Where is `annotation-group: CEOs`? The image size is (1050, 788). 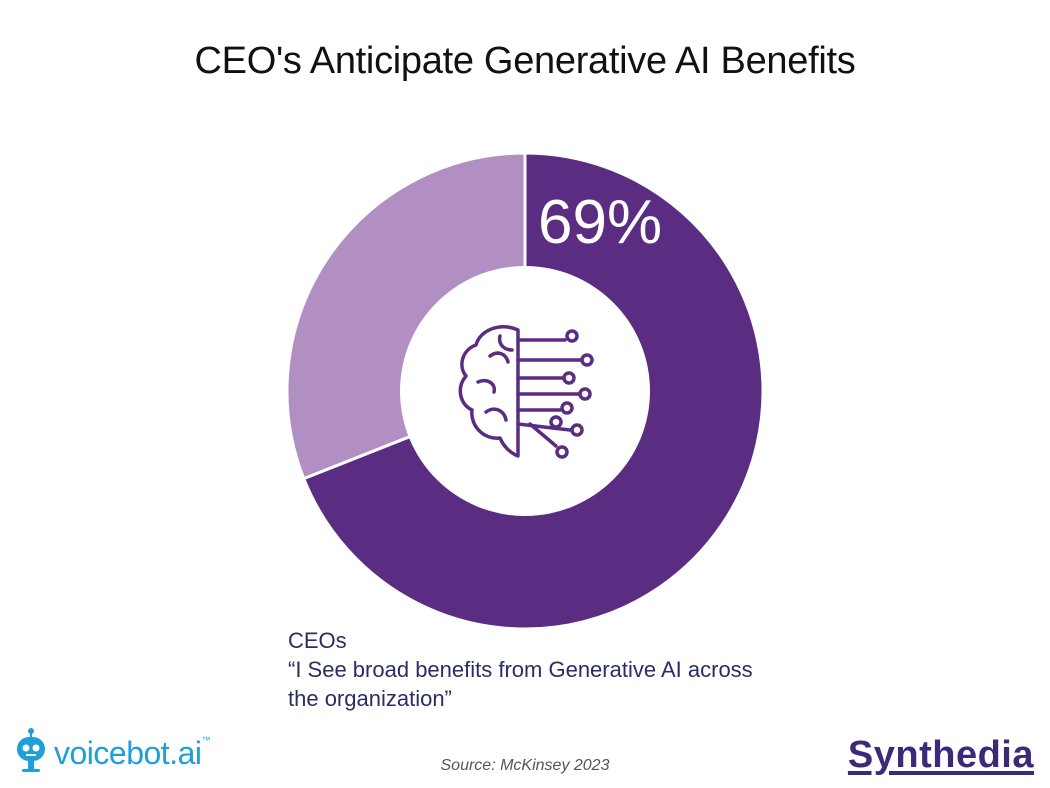 annotation-group: CEOs is located at coordinates (317, 640).